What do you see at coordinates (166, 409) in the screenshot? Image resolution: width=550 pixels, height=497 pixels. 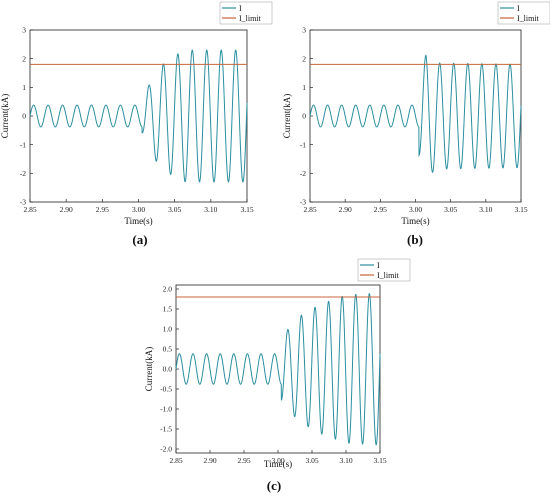 I see `y-tick-label: -1.0` at bounding box center [166, 409].